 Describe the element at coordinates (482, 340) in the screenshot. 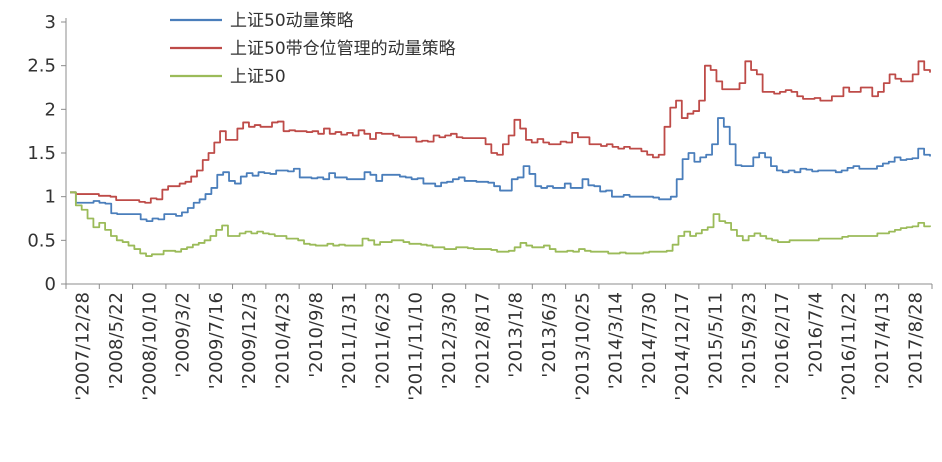

I see `x-tick-label: '2012/8/17` at that location.